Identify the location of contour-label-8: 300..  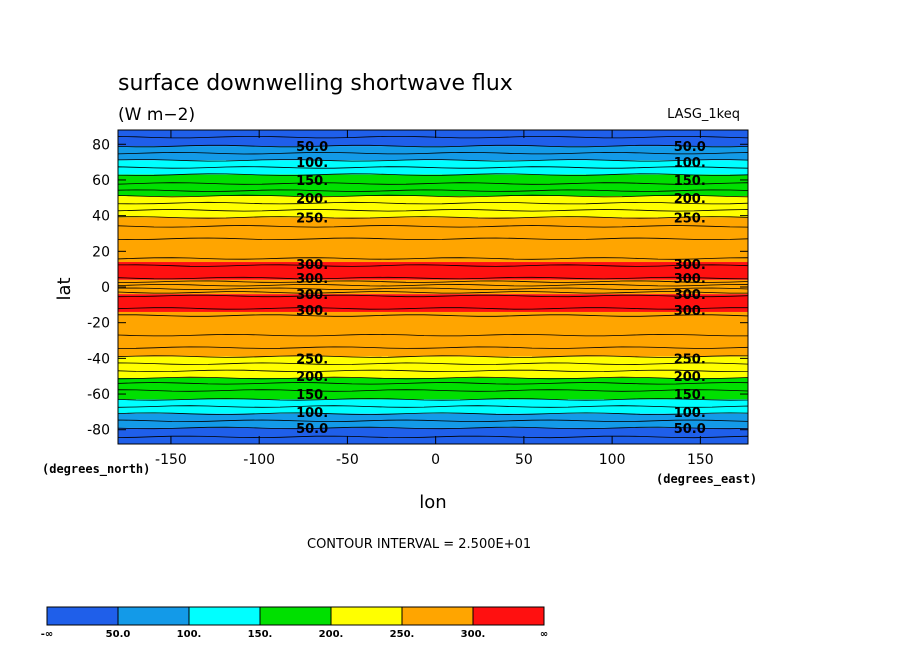
(312, 311).